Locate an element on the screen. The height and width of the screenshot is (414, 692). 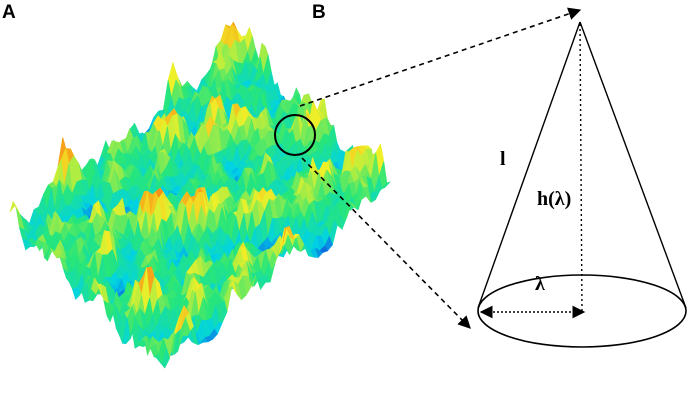
slant-label: l is located at coordinates (503, 159).